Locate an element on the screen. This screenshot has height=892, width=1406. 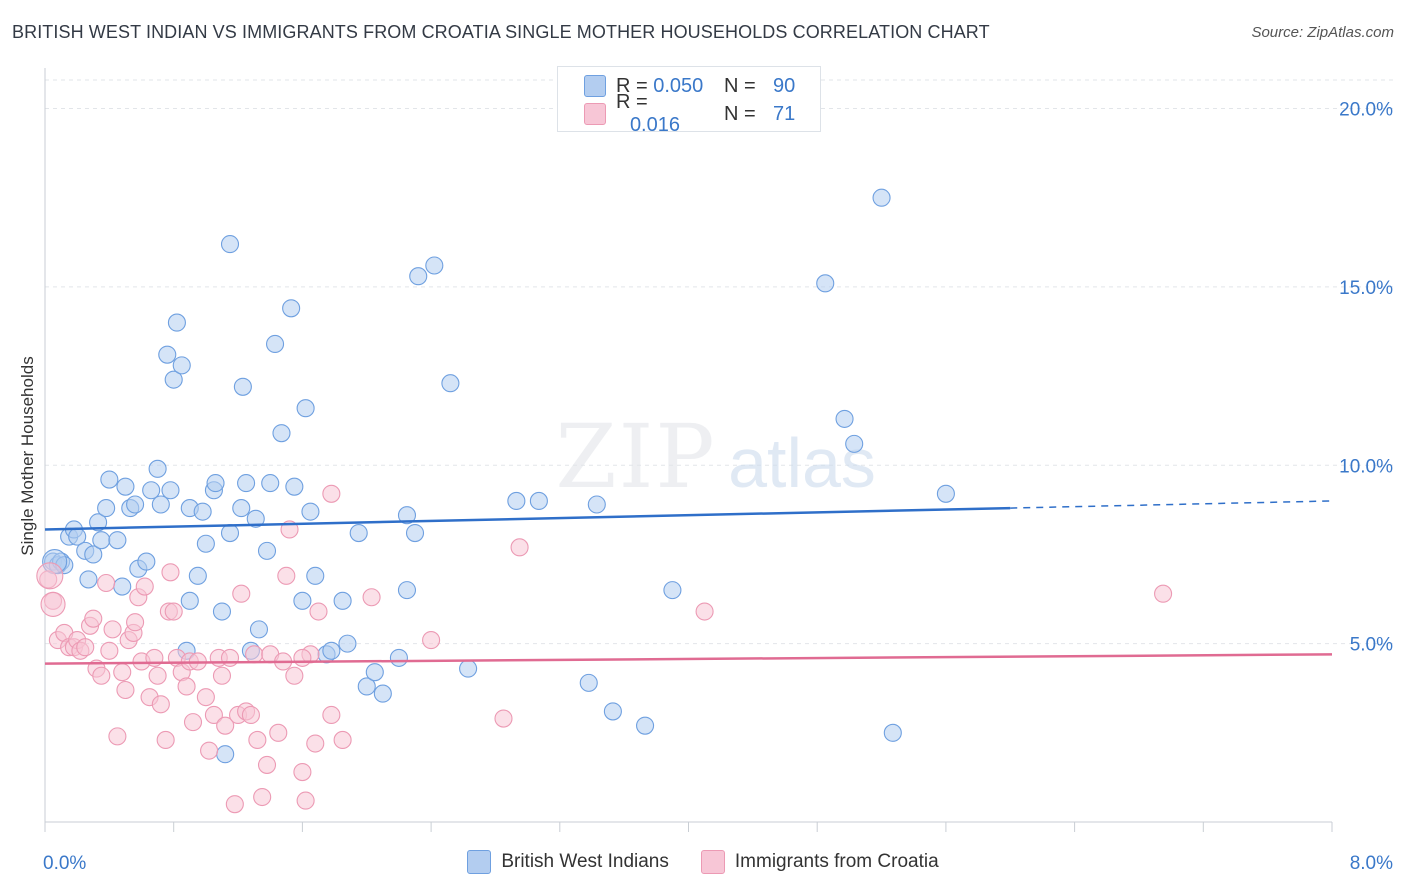
y-tick-label: 15.0% is located at coordinates (1366, 288).